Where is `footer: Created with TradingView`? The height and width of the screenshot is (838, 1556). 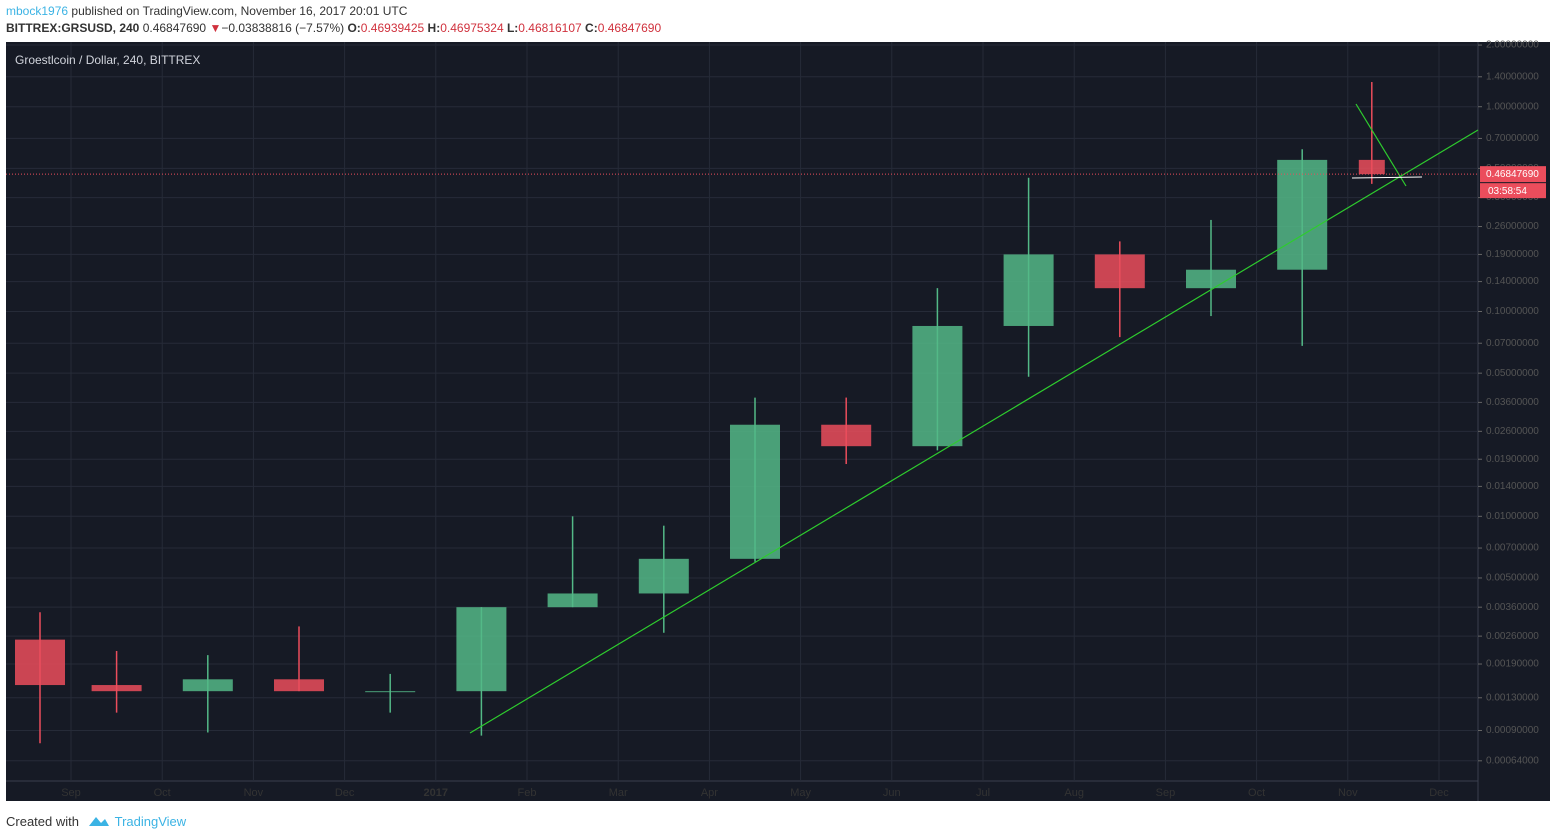
footer: Created with TradingView is located at coordinates (96, 820).